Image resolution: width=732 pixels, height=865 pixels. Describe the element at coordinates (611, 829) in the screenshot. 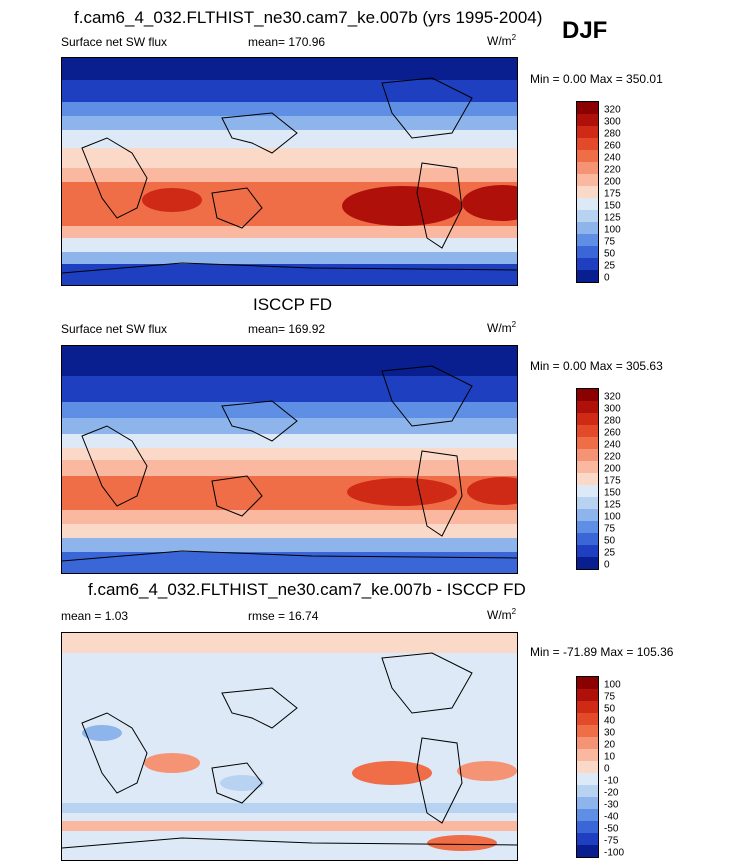

I see `colorbar-tick-label: -50` at that location.